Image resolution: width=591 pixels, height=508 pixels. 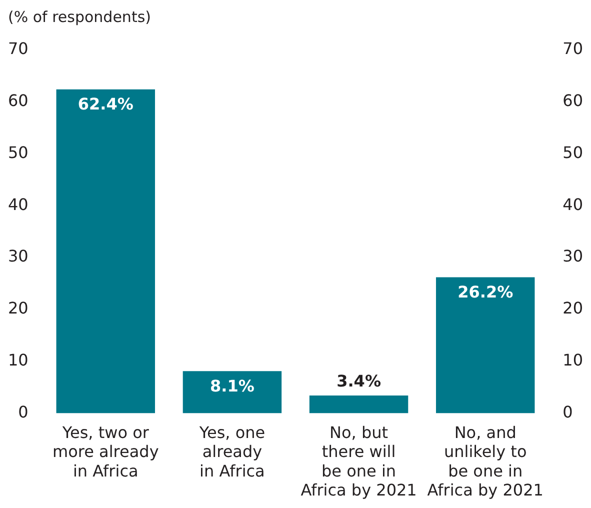 What do you see at coordinates (572, 204) in the screenshot?
I see `y2-tick-label: 40` at bounding box center [572, 204].